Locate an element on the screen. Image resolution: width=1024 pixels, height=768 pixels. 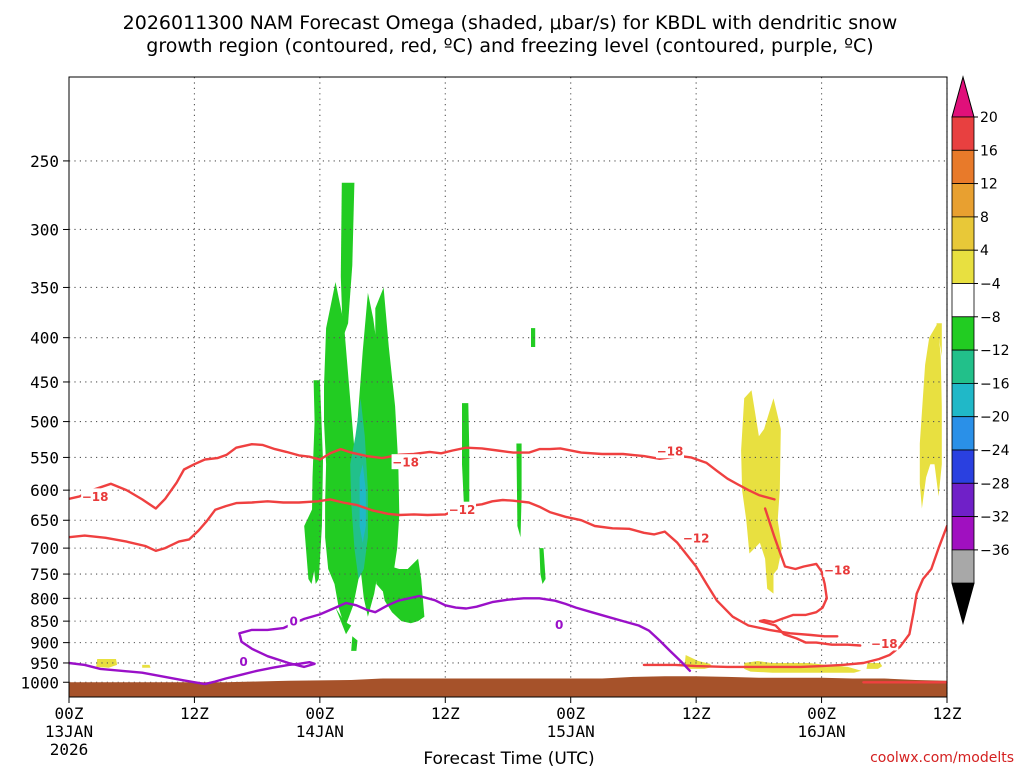
colorbar-label-9: −20 is located at coordinates (995, 418).